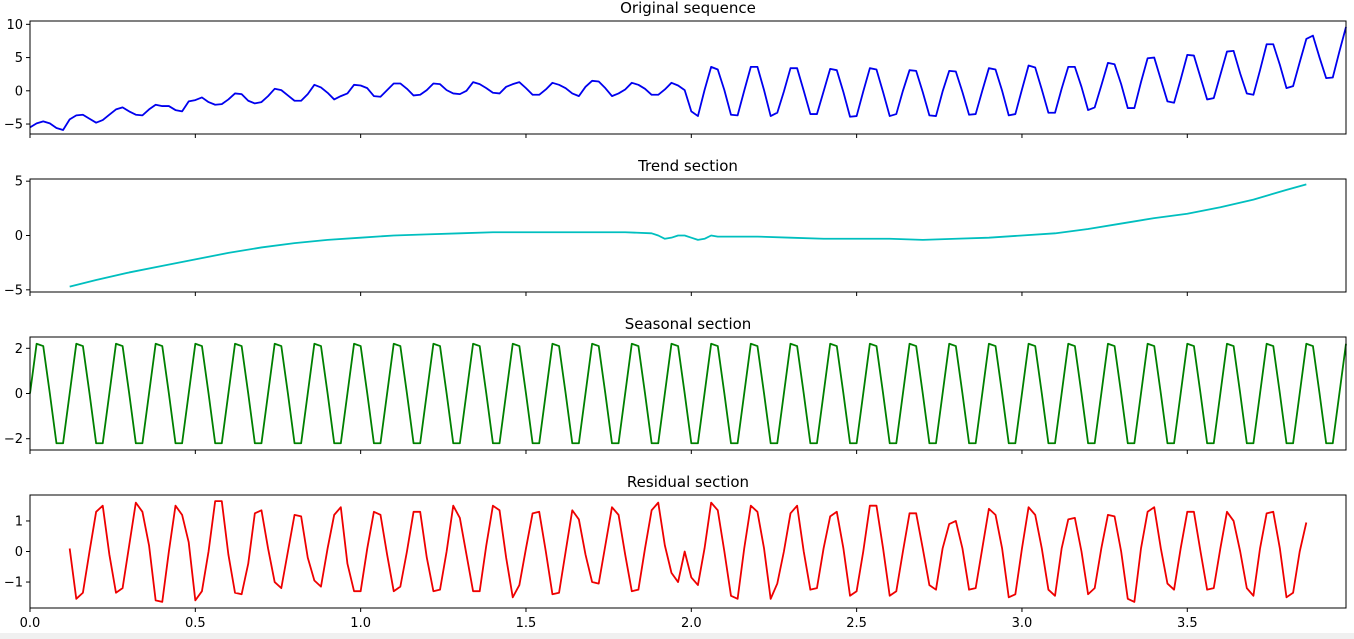 This screenshot has height=639, width=1354. What do you see at coordinates (526, 623) in the screenshot?
I see `x-tick-label: 1.5` at bounding box center [526, 623].